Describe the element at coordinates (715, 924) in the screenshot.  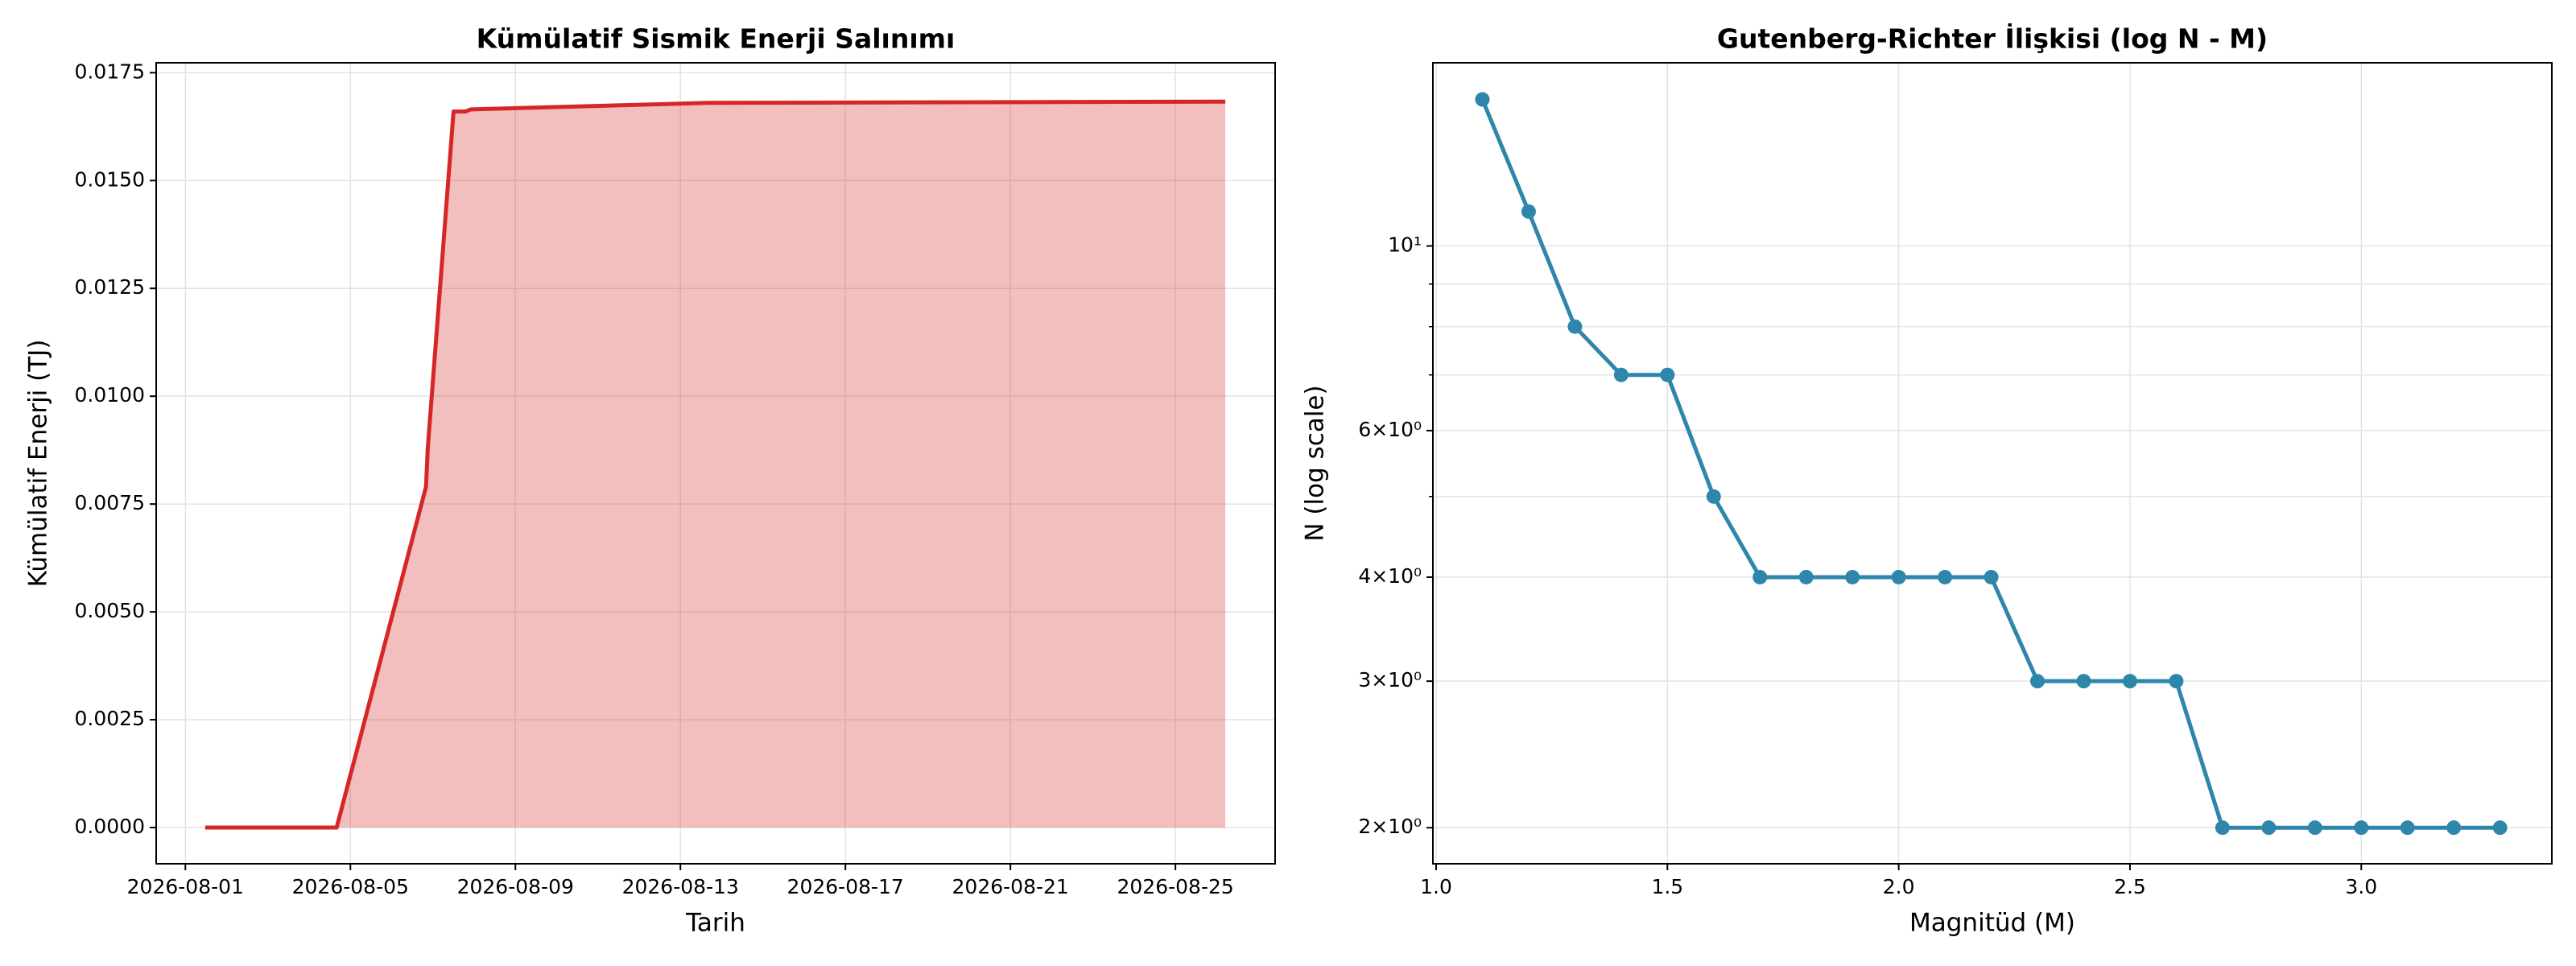
I see `x-axis-label: Tarih` at that location.